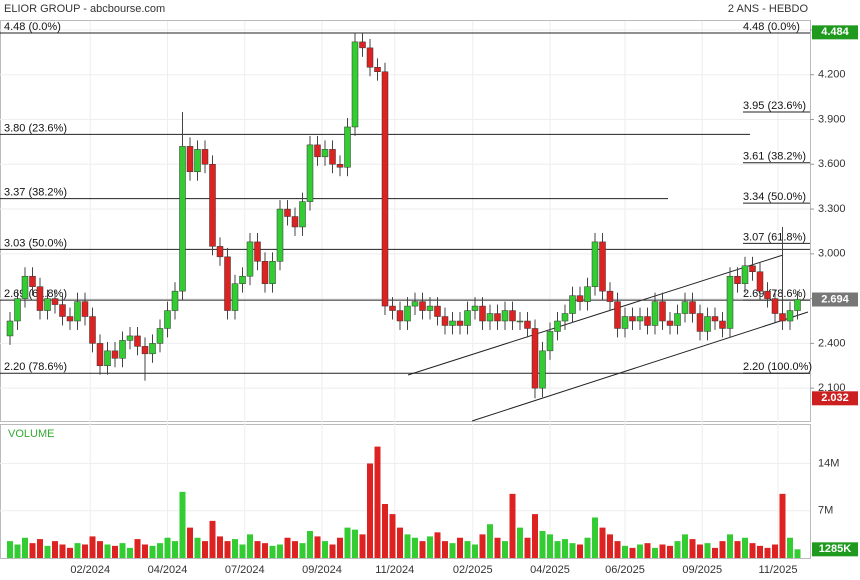  What do you see at coordinates (832, 119) in the screenshot?
I see `y-tick-label: 3.900` at bounding box center [832, 119].